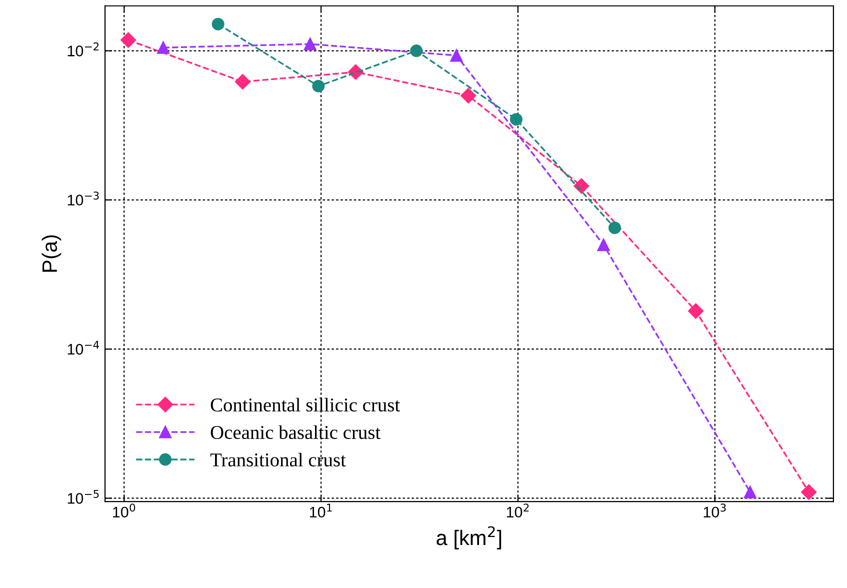 The image size is (847, 588). I want to click on x-tick-label: 10$^{1}$, so click(321, 511).